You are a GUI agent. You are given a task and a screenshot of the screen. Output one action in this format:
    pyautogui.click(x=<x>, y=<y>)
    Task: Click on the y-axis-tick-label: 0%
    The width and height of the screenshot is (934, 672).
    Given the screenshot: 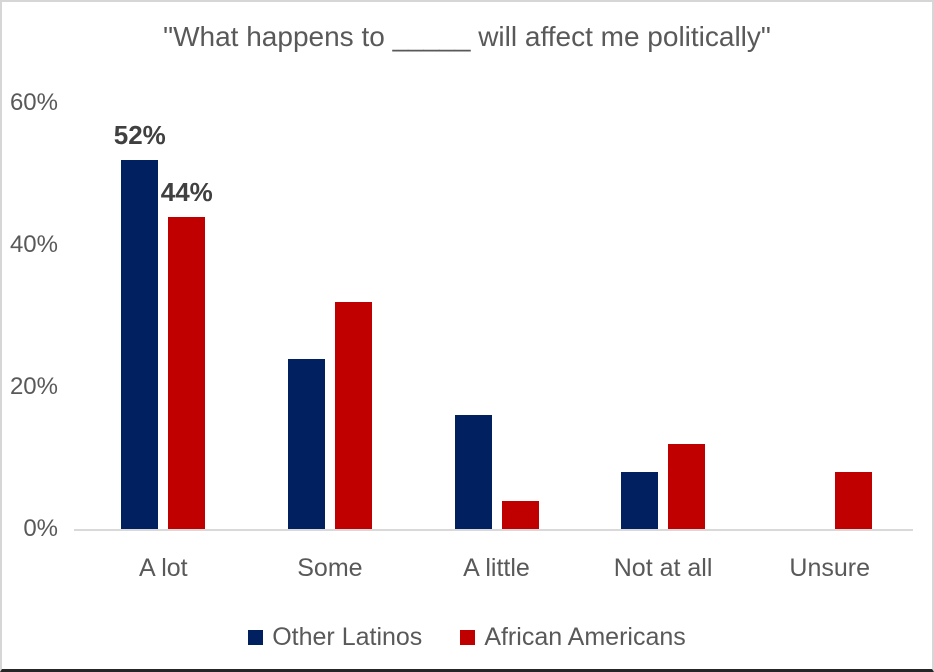 What is the action you would take?
    pyautogui.click(x=40, y=528)
    